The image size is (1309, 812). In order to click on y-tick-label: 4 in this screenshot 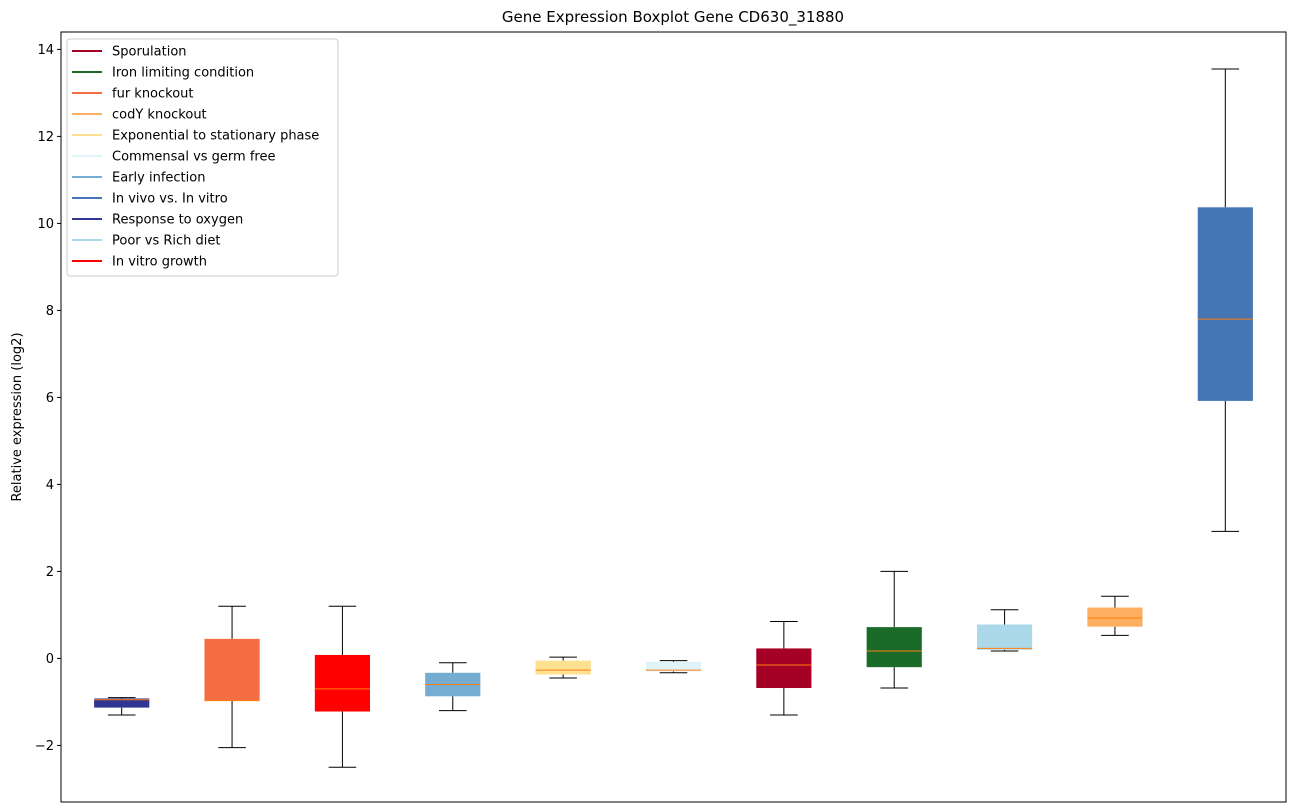, I will do `click(50, 485)`.